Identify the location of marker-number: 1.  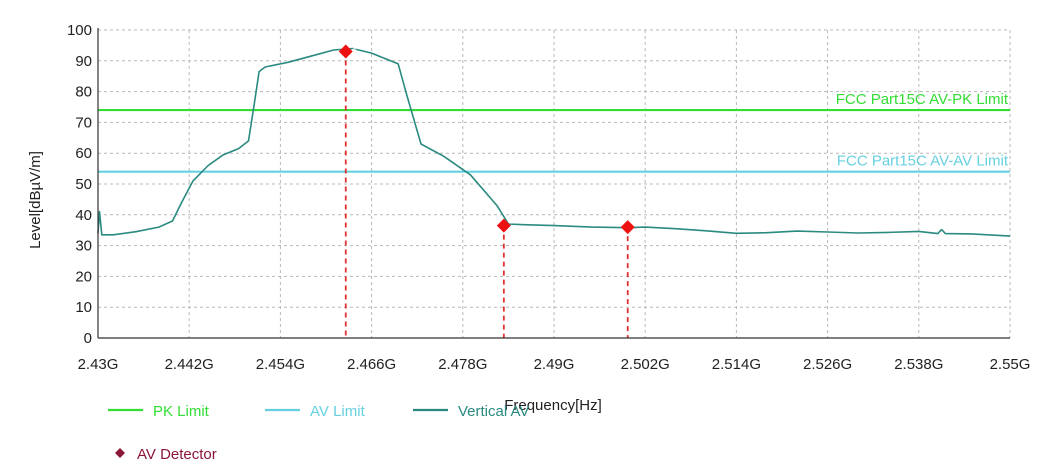
(354, 47).